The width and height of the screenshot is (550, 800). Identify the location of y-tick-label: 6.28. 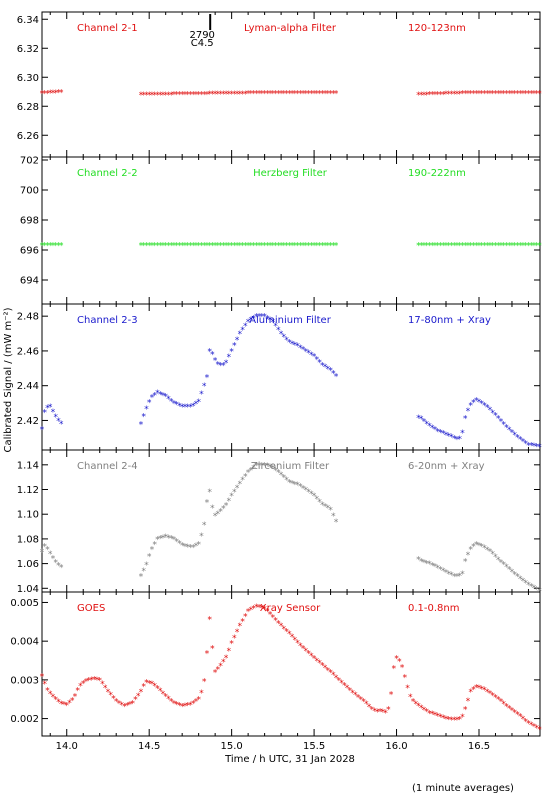
(28, 107).